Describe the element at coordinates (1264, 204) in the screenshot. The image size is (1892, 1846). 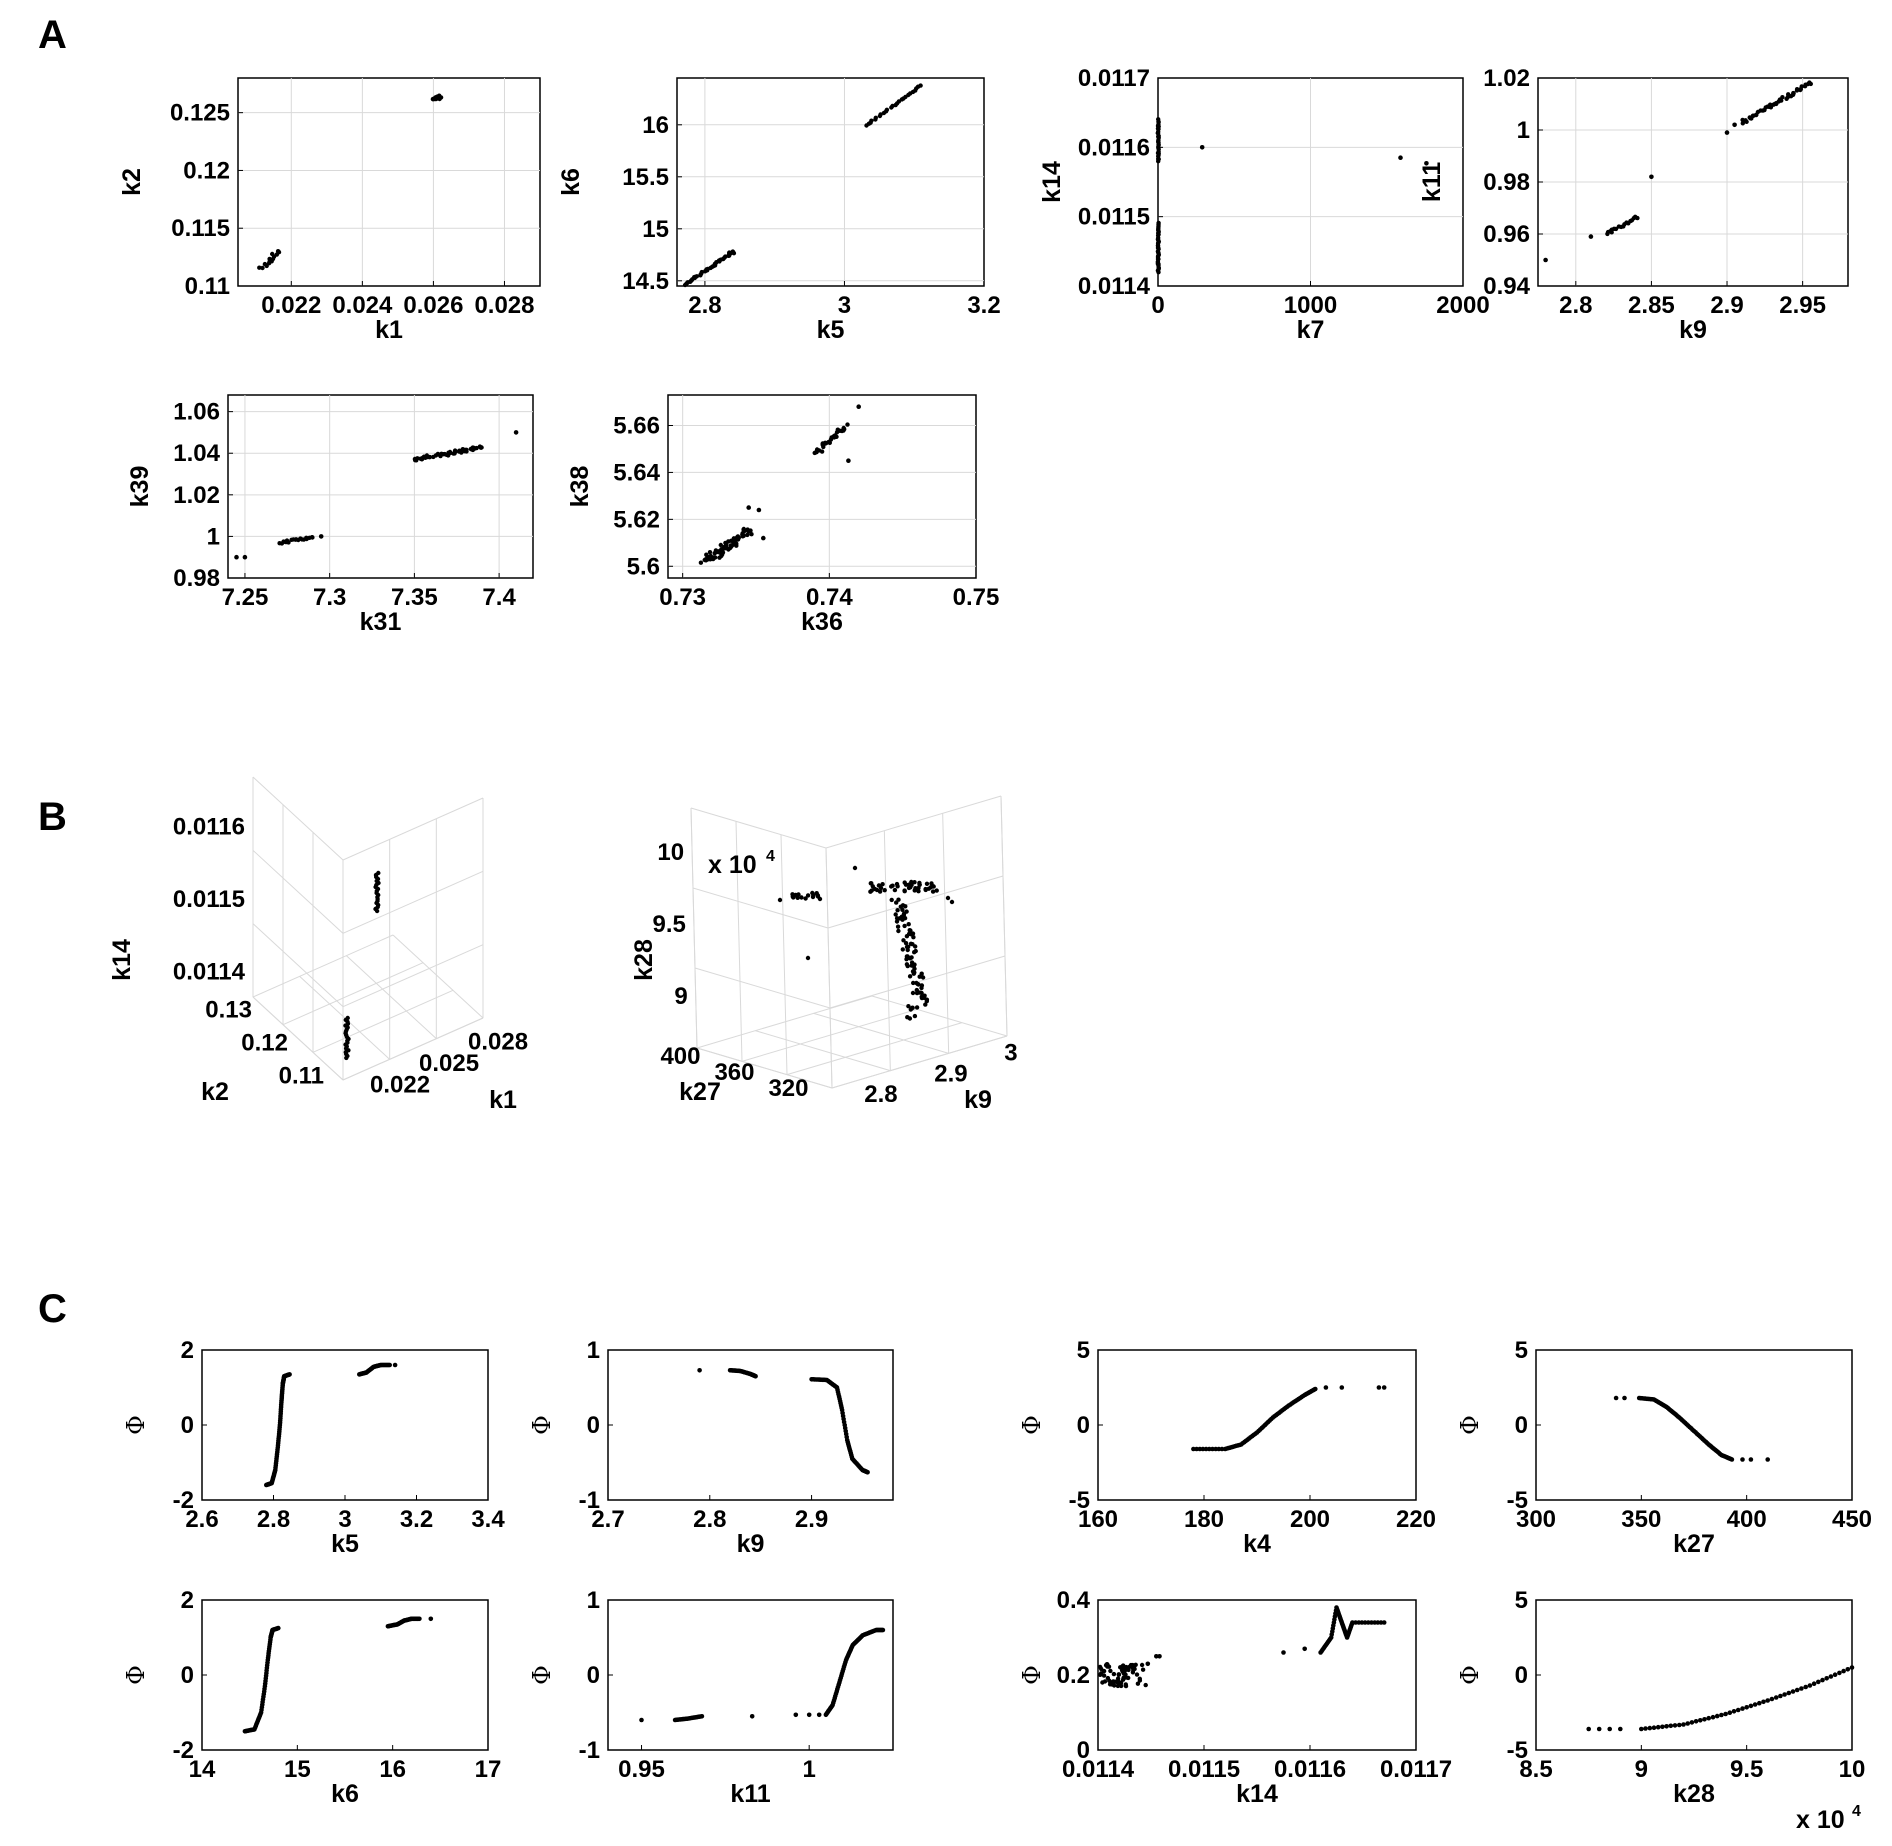
I see `subplot-k7-vs-k14: 0 1000 2000 0.0114 0.0115 0.0116 0.0117 k7 k14` at that location.